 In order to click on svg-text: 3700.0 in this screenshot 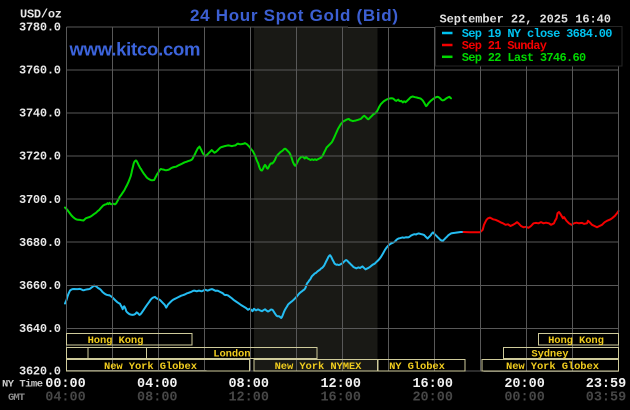, I will do `click(40, 200)`.